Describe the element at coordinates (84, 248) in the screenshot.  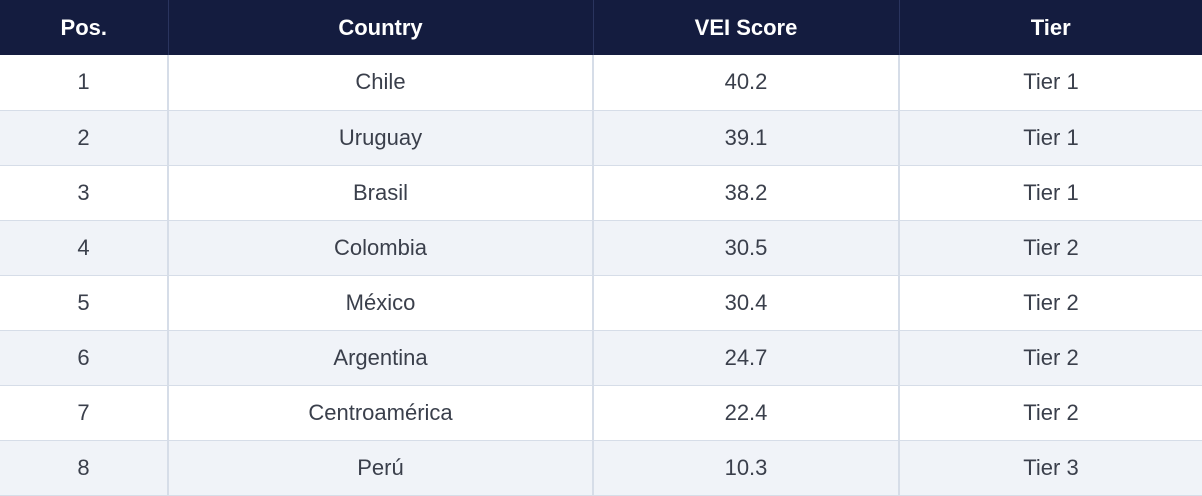
I see `cell-pos: 4` at that location.